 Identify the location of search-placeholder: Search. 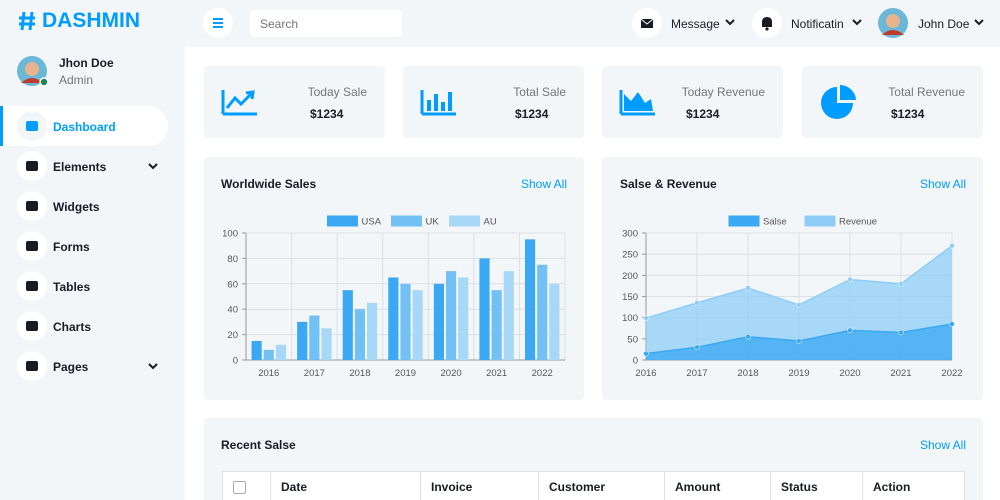
(279, 24).